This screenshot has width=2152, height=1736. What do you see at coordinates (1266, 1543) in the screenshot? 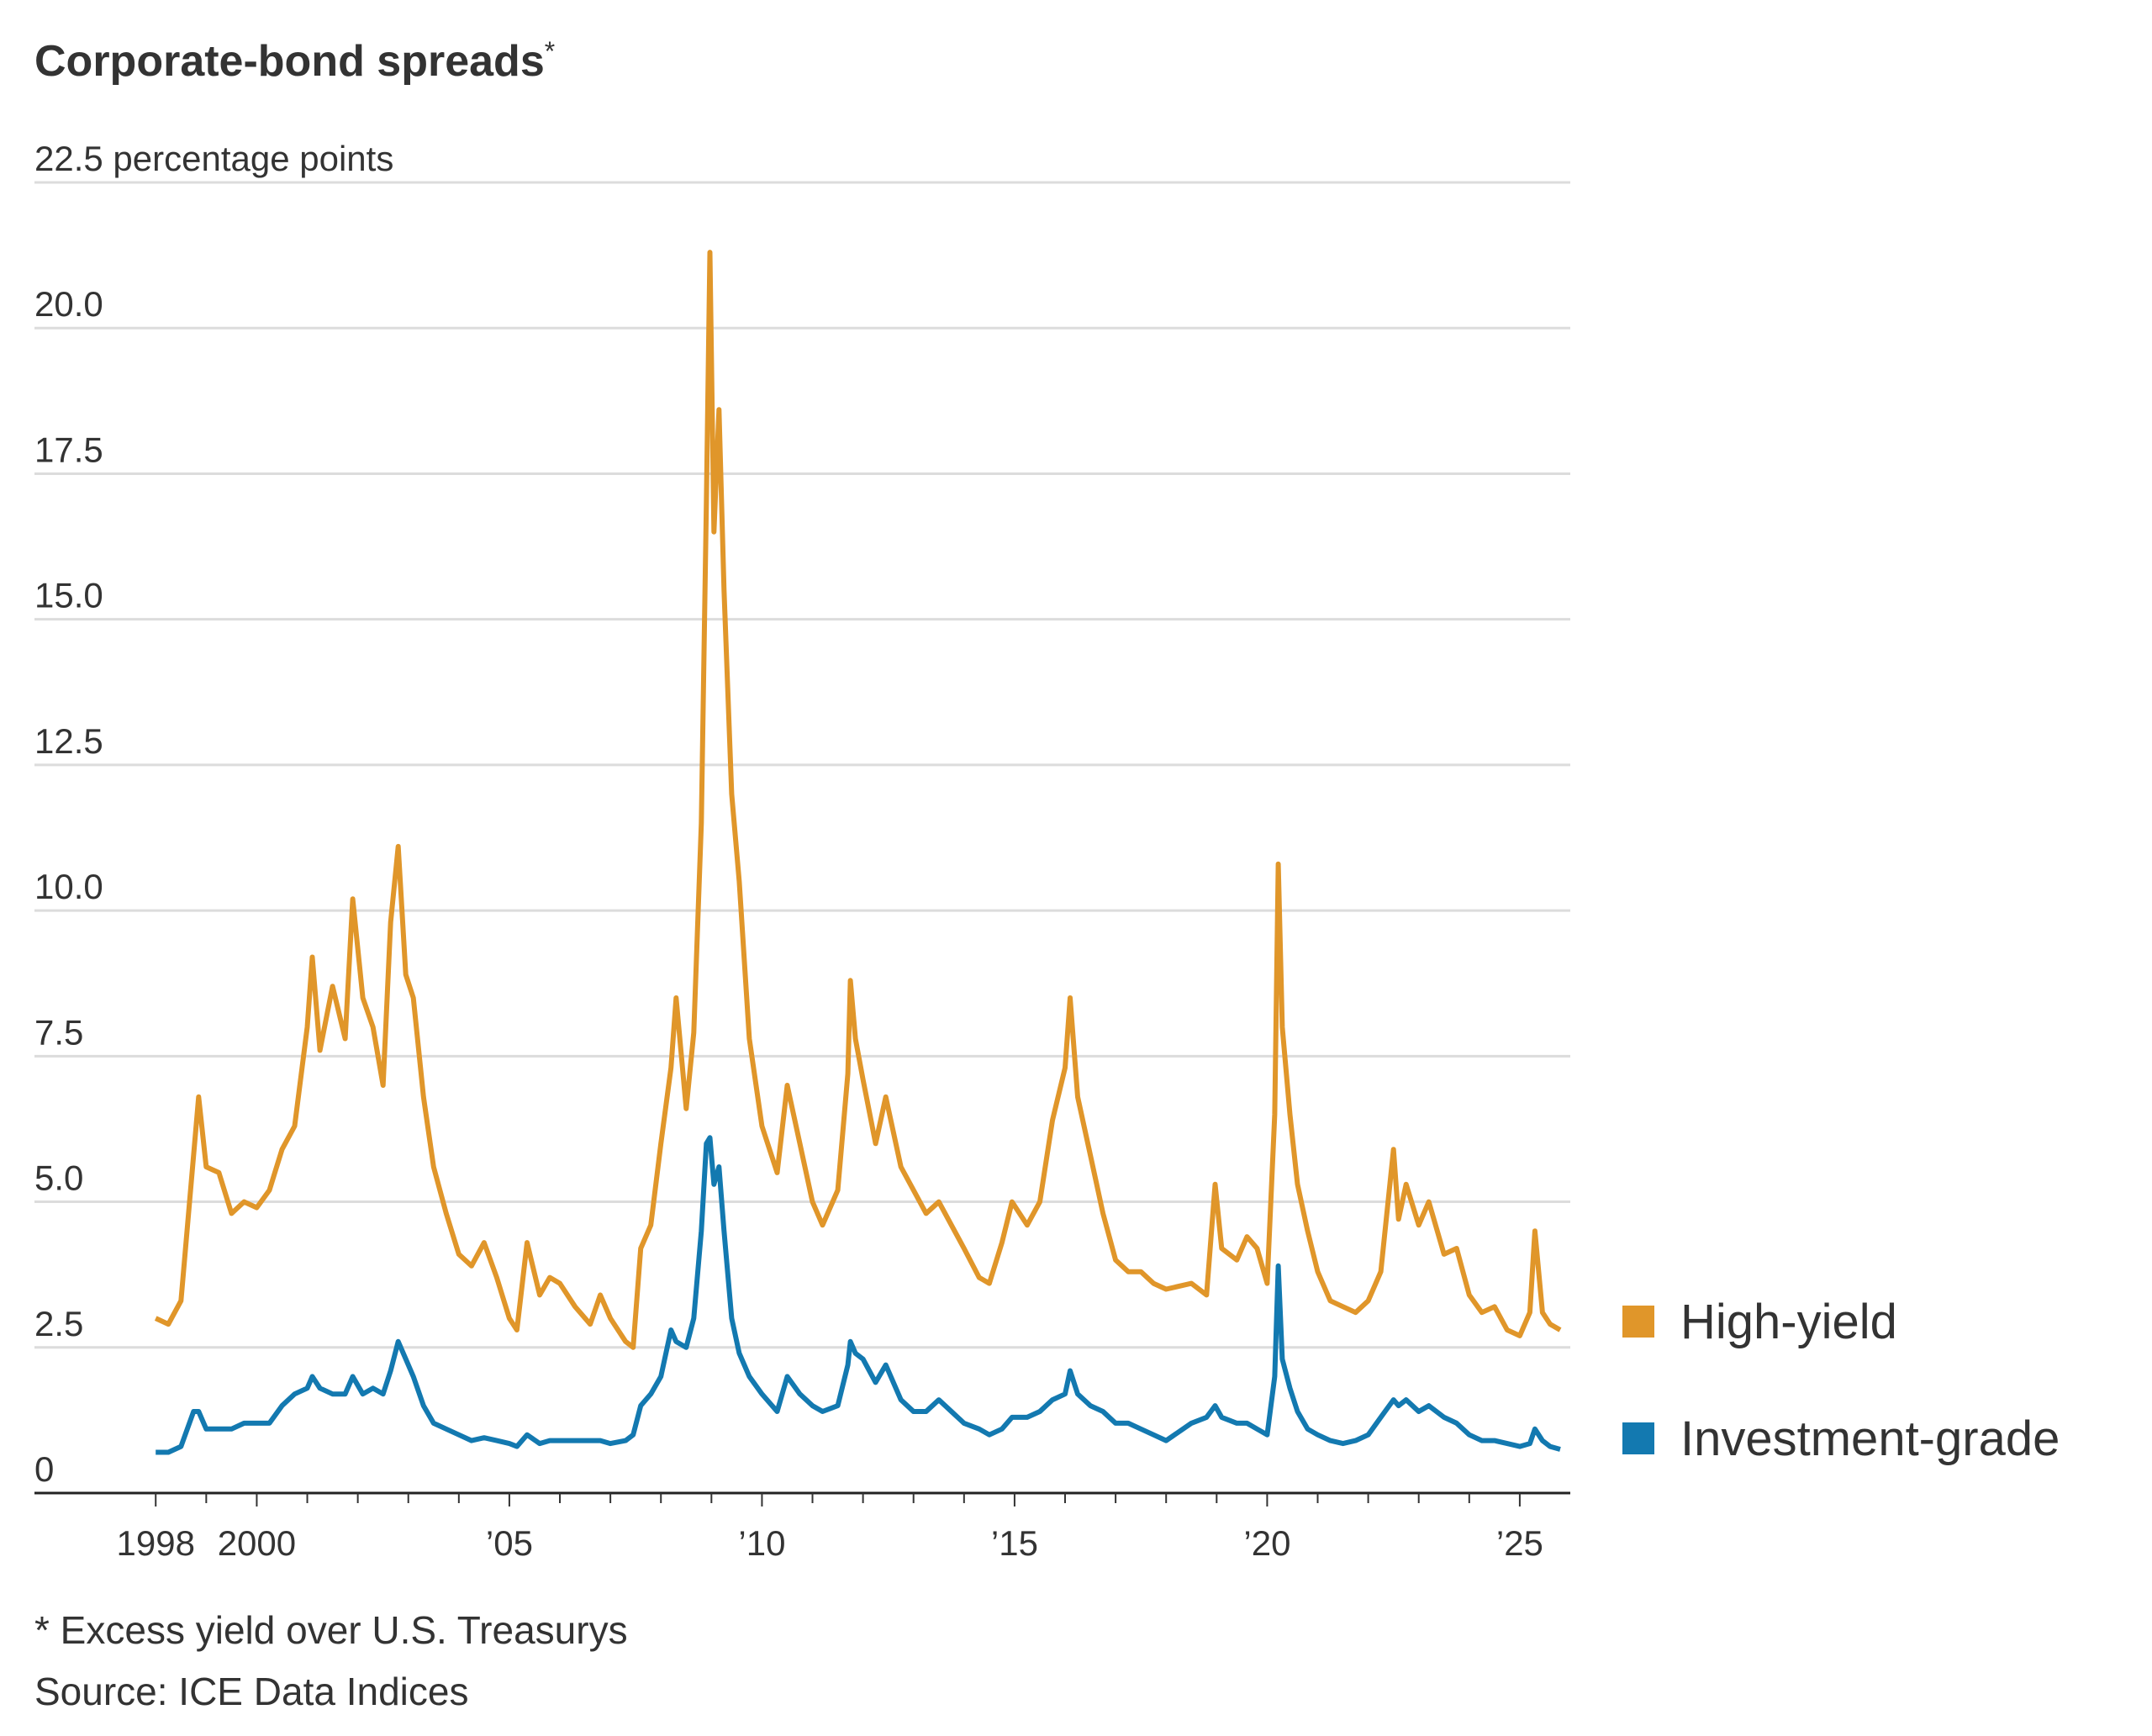
I see `x-tick-label: ’20` at bounding box center [1266, 1543].